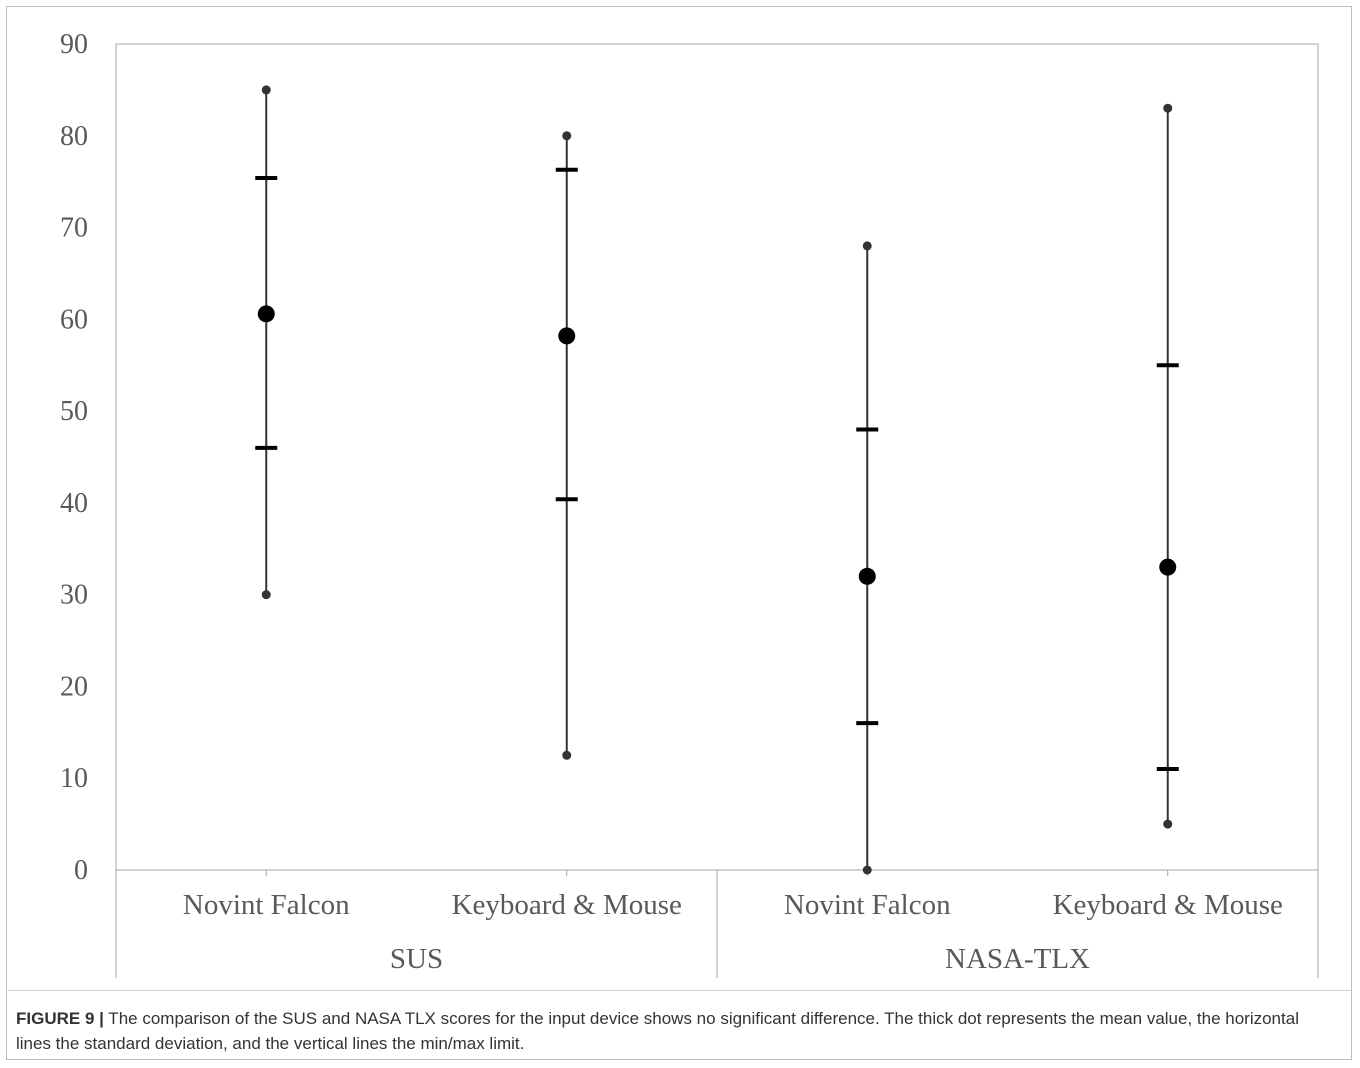  I want to click on y-tick-label: 70, so click(74, 228).